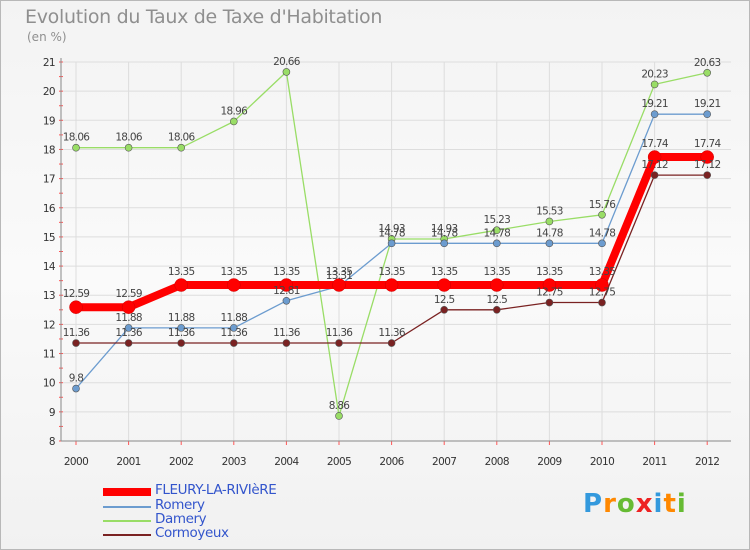  Describe the element at coordinates (497, 462) in the screenshot. I see `x-tick-label: 2008` at that location.